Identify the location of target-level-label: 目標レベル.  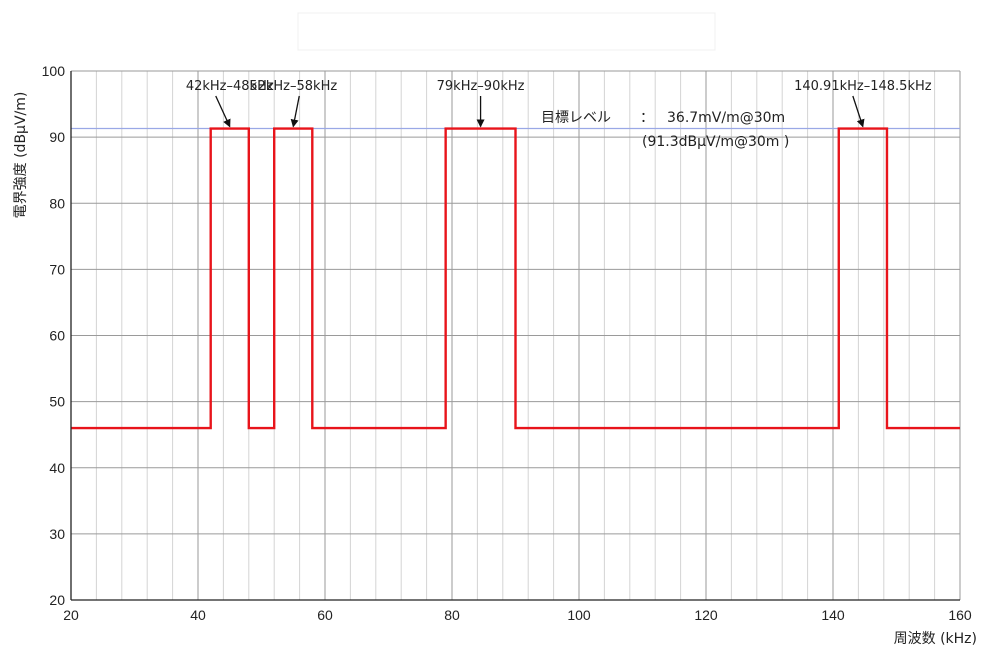
(576, 118).